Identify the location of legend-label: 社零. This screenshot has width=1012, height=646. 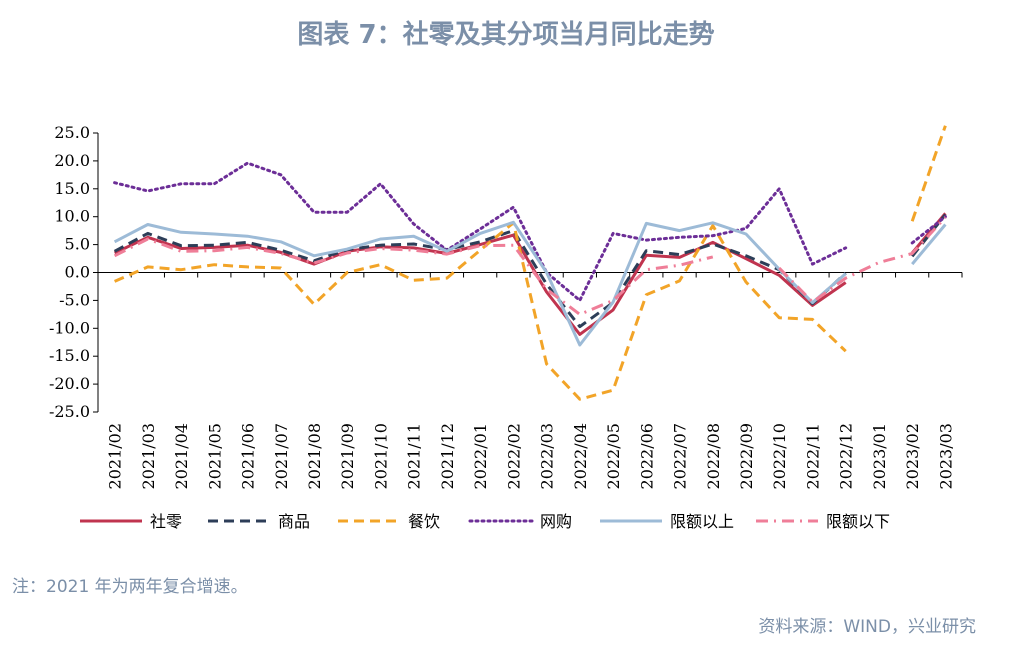
(166, 521).